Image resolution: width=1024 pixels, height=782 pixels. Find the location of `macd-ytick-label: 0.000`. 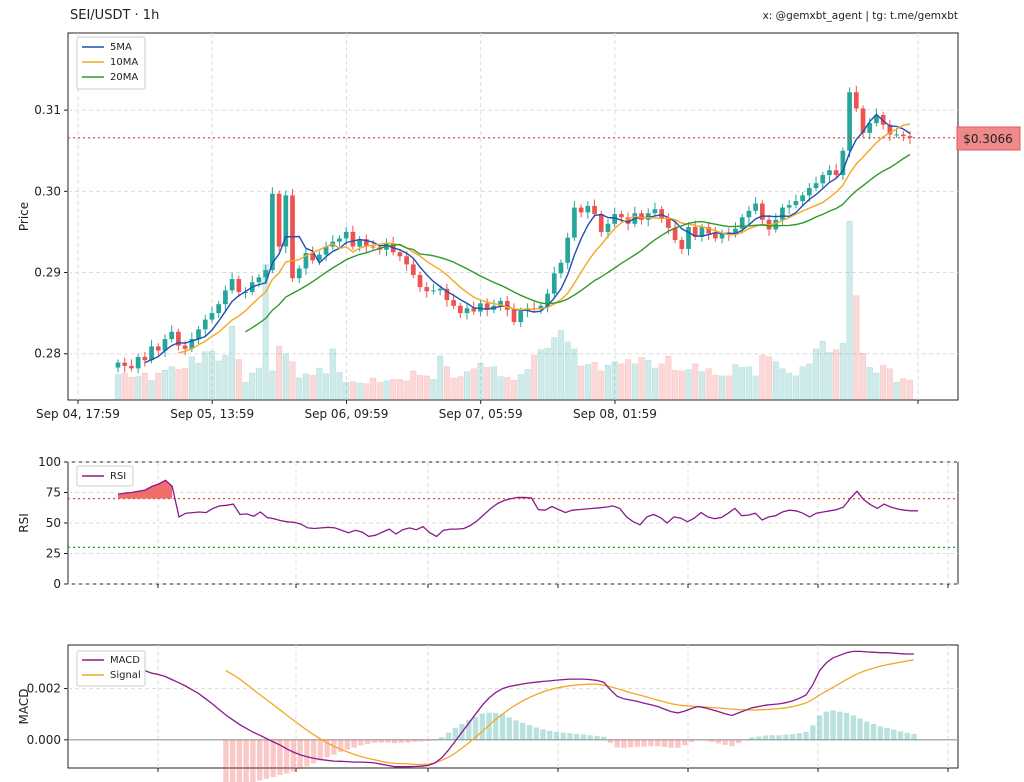

macd-ytick-label: 0.000 is located at coordinates (44, 740).